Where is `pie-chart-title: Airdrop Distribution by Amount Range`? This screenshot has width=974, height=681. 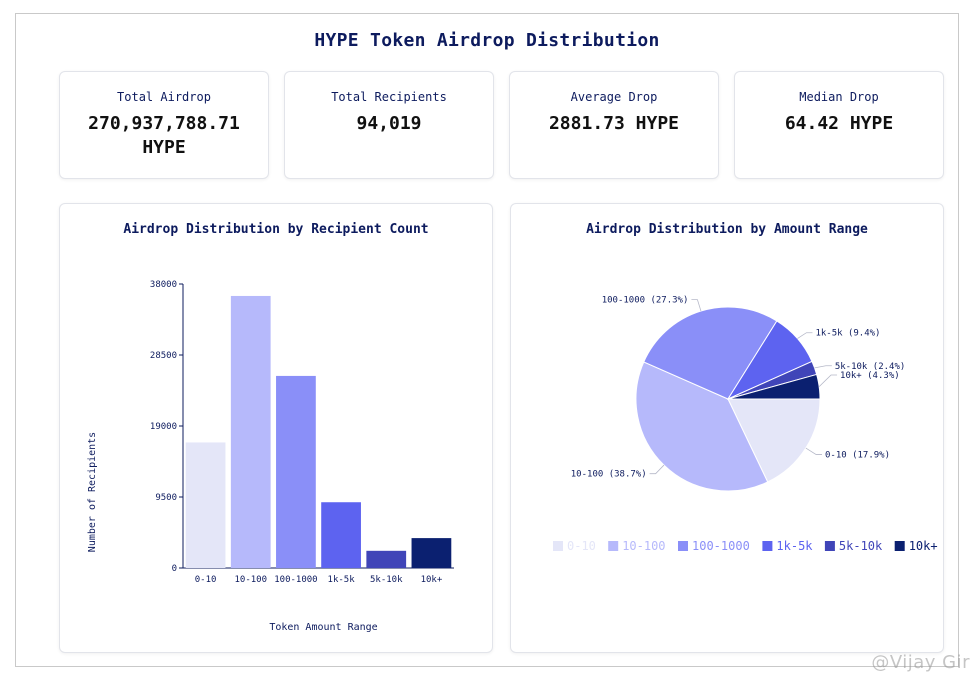 pie-chart-title: Airdrop Distribution by Amount Range is located at coordinates (727, 229).